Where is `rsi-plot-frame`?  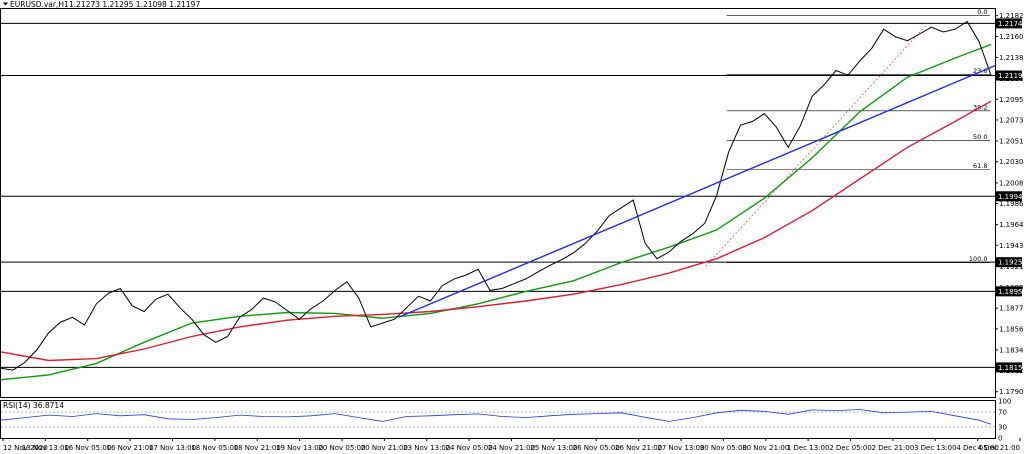
rsi-plot-frame is located at coordinates (498, 419).